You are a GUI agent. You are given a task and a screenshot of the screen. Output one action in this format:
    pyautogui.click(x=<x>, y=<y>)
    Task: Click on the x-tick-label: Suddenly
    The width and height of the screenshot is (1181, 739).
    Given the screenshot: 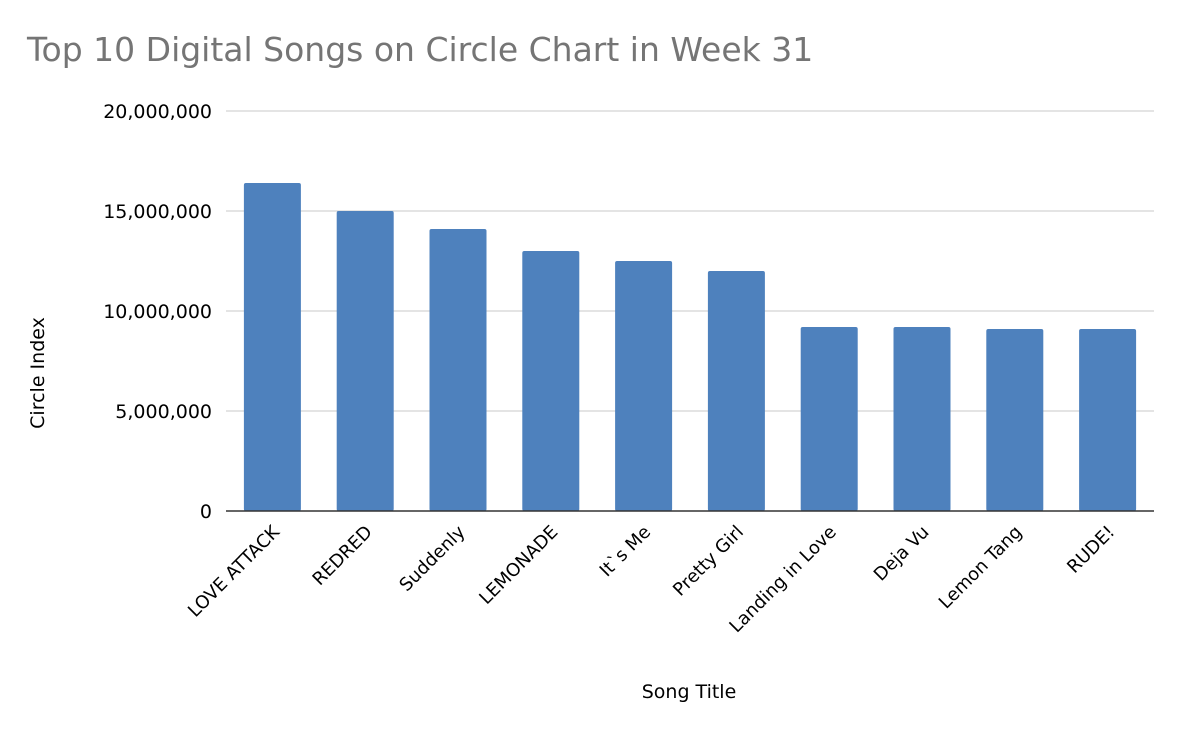 What is the action you would take?
    pyautogui.click(x=432, y=558)
    